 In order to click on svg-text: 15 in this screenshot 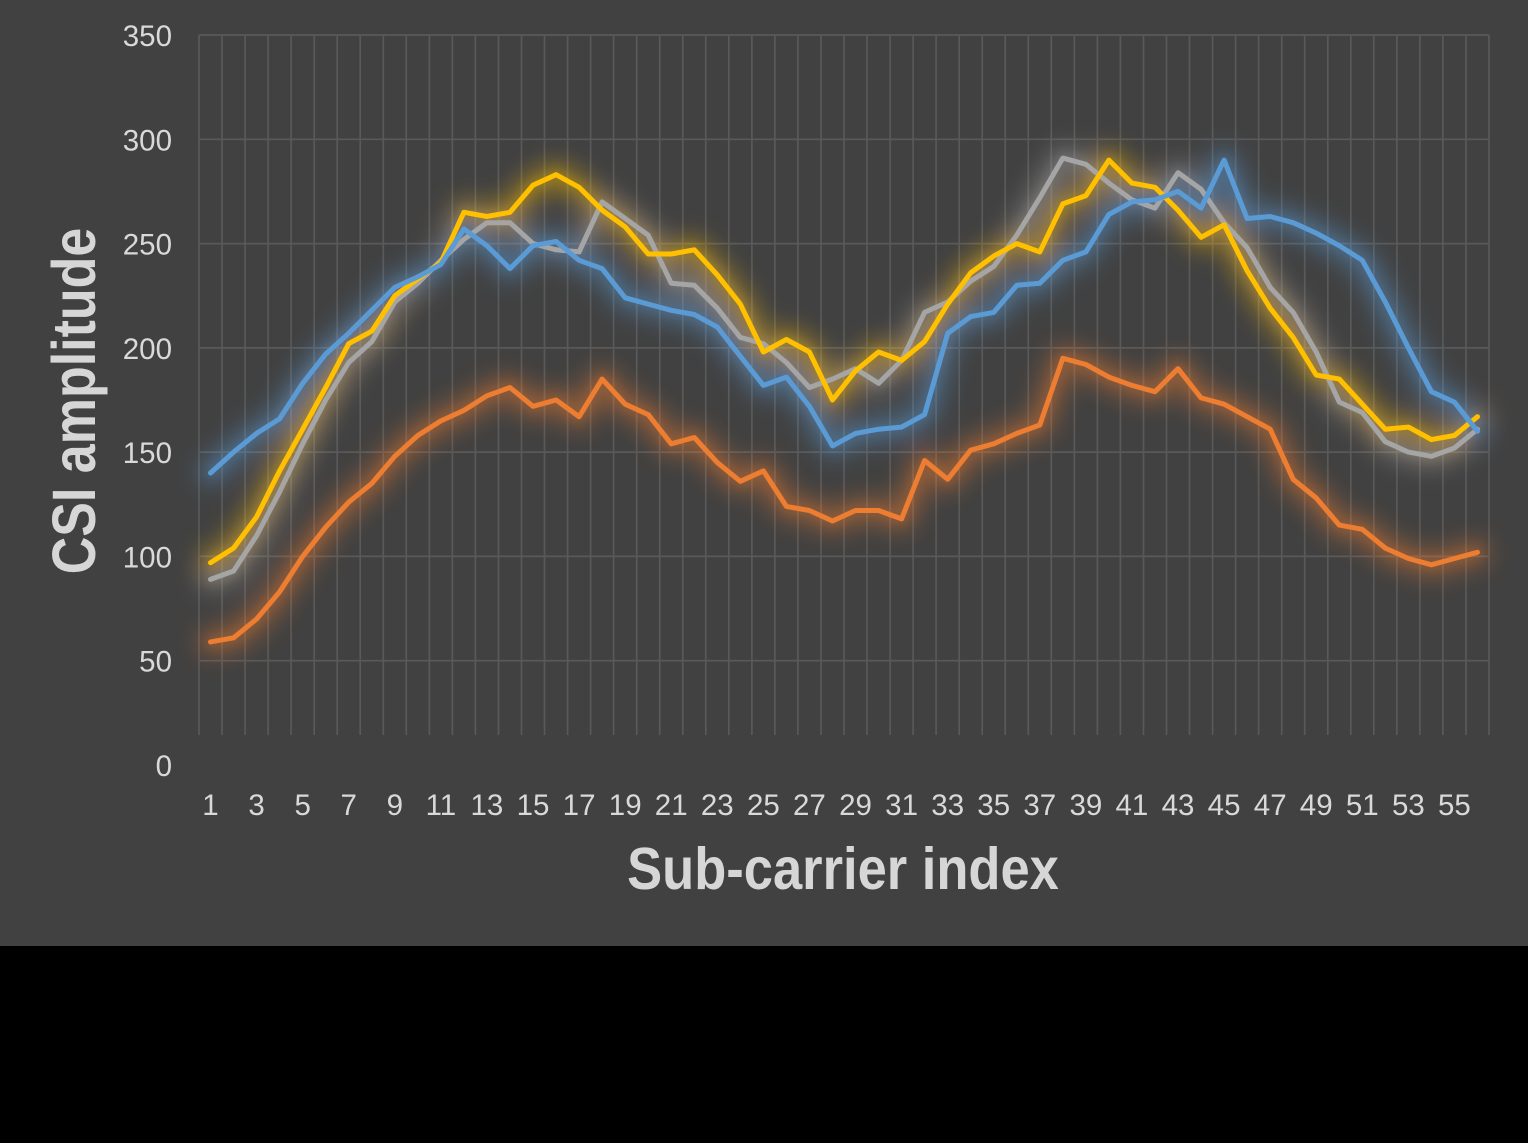, I will do `click(533, 805)`.